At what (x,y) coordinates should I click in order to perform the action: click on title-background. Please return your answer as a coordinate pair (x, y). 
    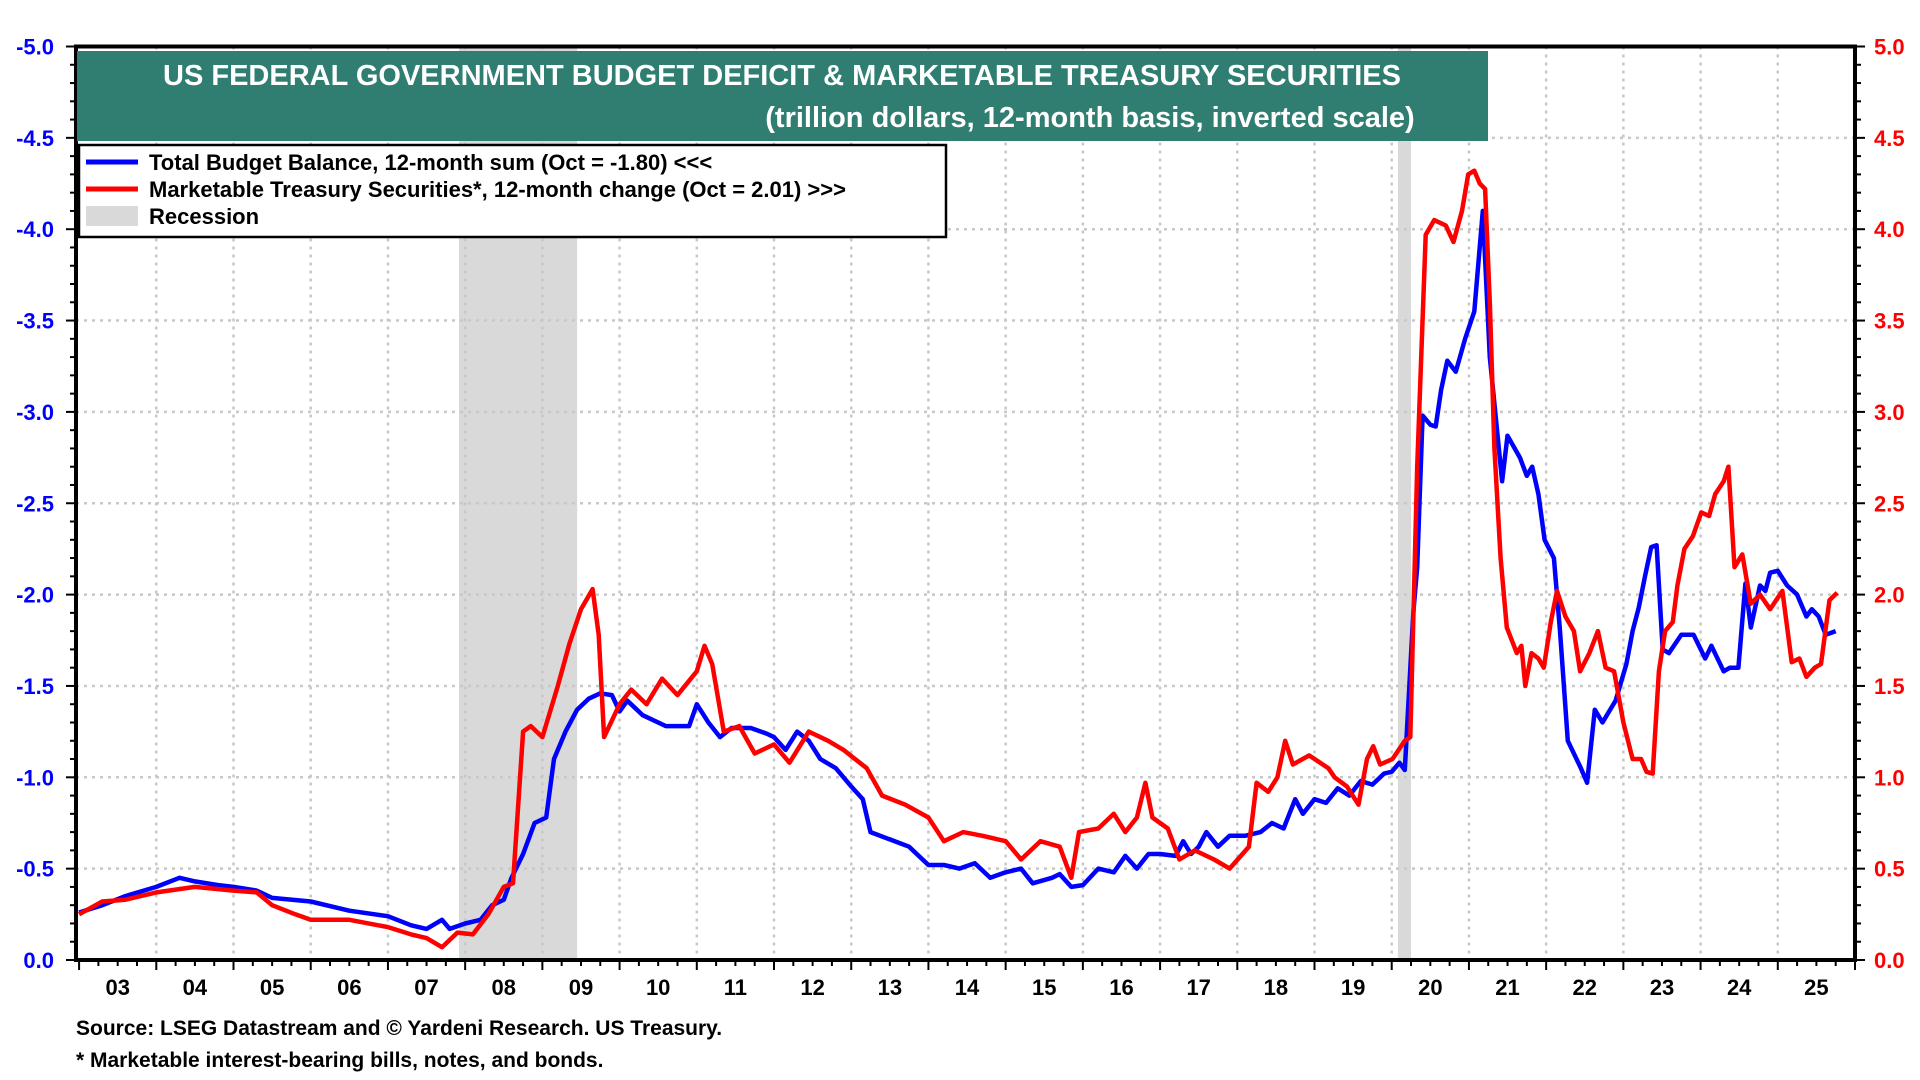
    Looking at the image, I should click on (782, 96).